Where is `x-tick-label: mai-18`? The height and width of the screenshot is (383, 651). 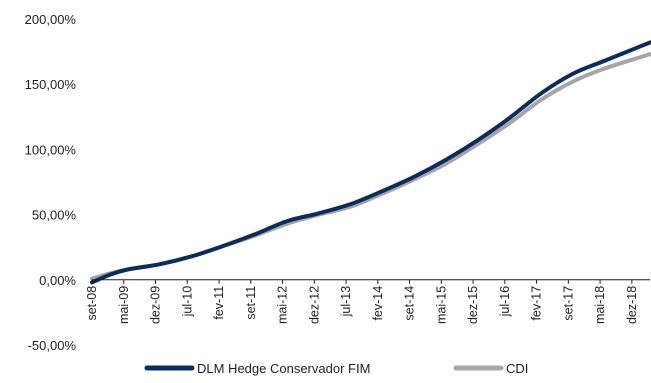 x-tick-label: mai-18 is located at coordinates (600, 305).